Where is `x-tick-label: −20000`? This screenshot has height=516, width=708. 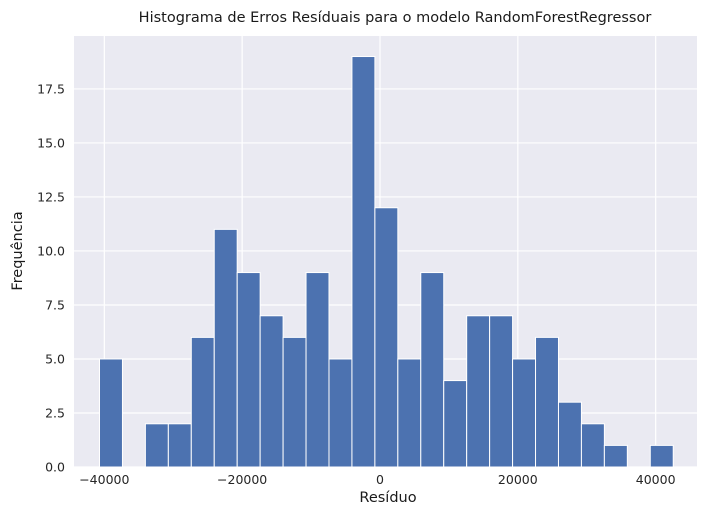
x-tick-label: −20000 is located at coordinates (242, 479).